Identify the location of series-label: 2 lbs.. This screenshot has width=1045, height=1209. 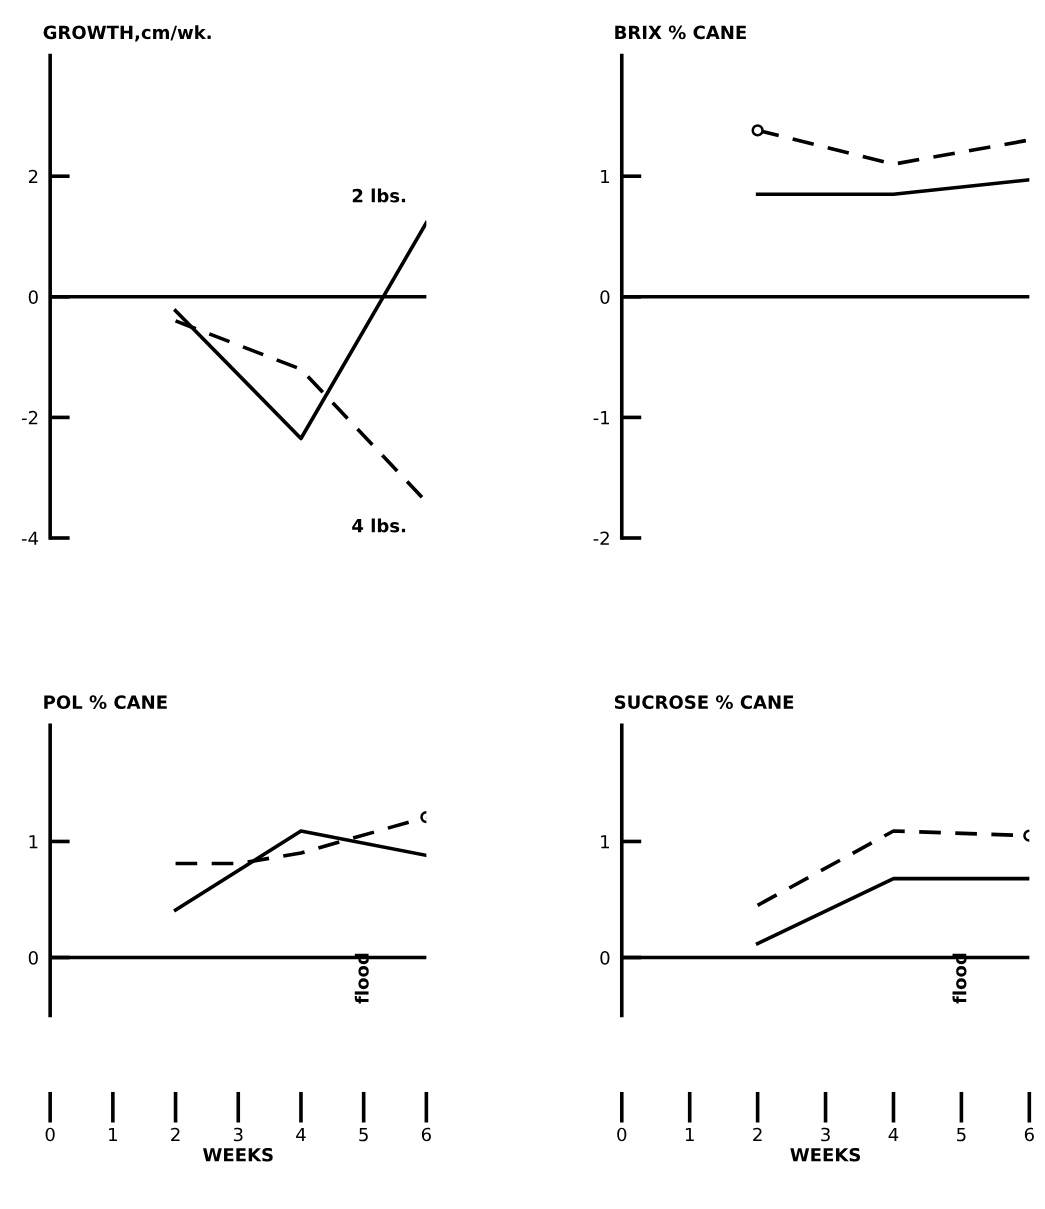
(379, 195).